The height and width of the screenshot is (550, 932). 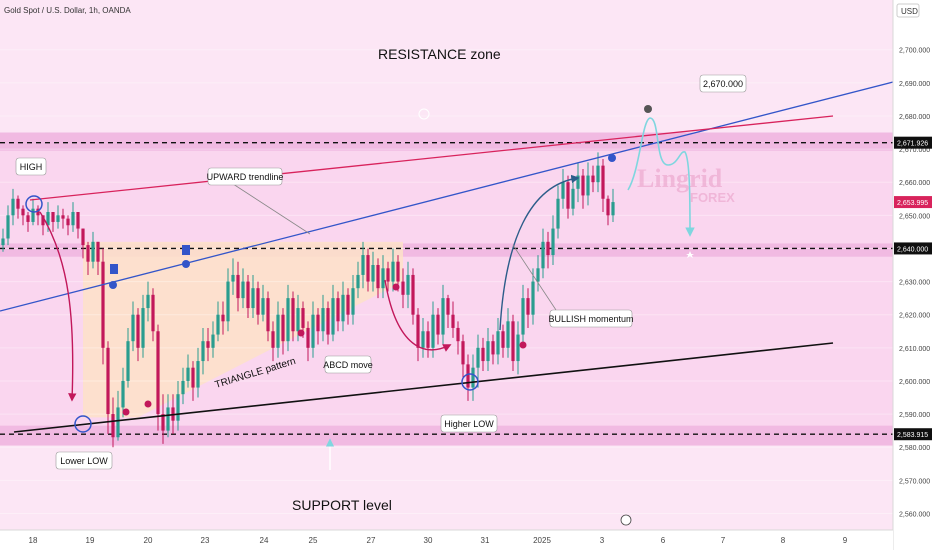 What do you see at coordinates (371, 540) in the screenshot?
I see `time-tick-label: 27` at bounding box center [371, 540].